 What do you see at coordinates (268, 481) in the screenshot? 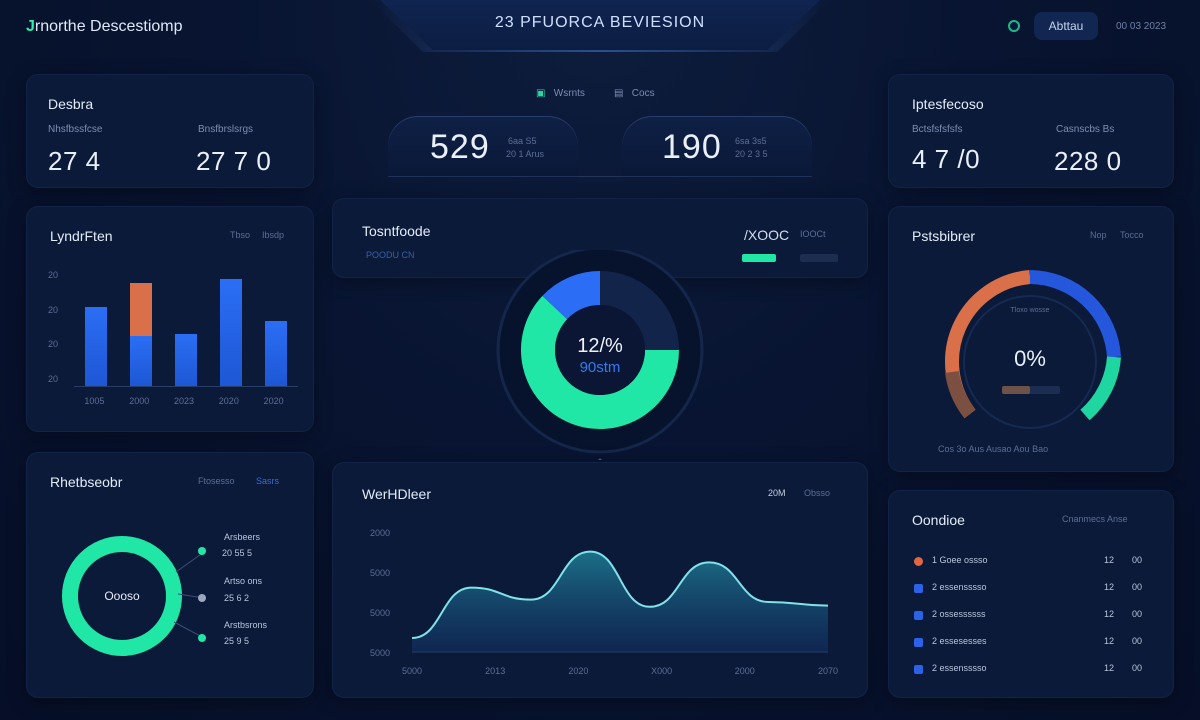
I see `legend-item: Sasrs` at bounding box center [268, 481].